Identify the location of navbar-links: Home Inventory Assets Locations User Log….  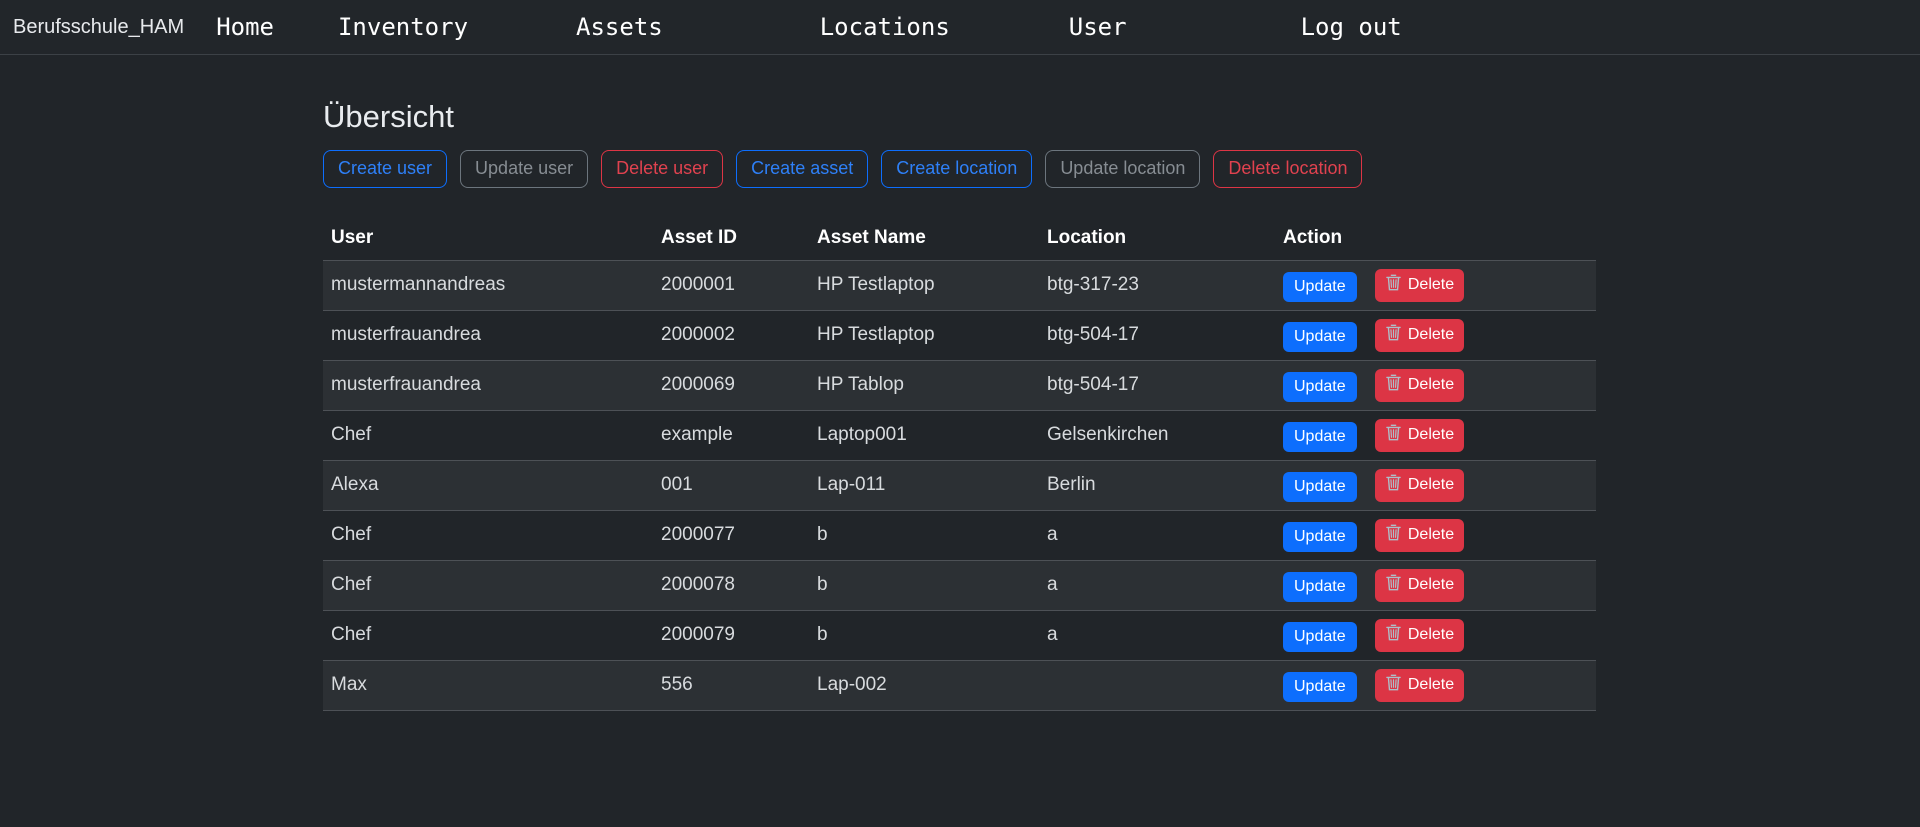
(809, 27).